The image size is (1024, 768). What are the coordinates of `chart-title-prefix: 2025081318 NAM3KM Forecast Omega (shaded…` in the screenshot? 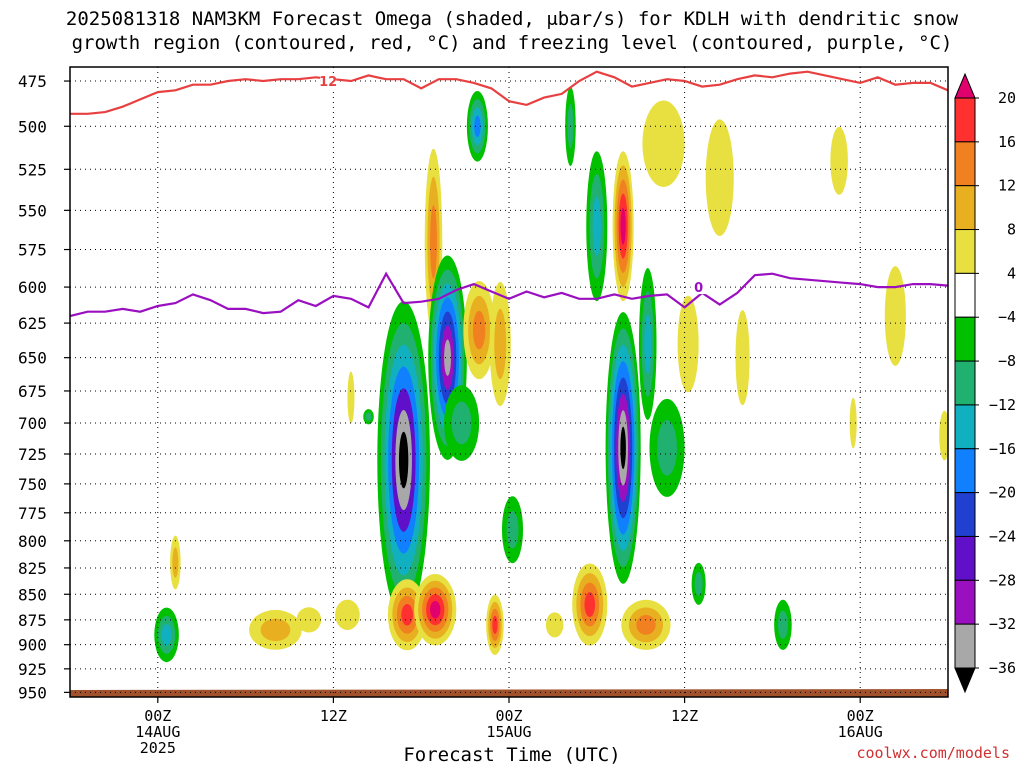 It's located at (306, 19).